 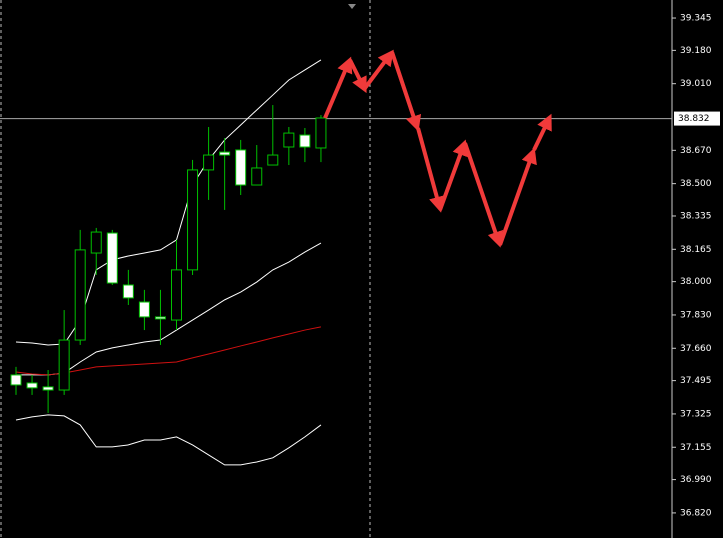 What do you see at coordinates (696, 480) in the screenshot?
I see `y-tick-label: 36.990` at bounding box center [696, 480].